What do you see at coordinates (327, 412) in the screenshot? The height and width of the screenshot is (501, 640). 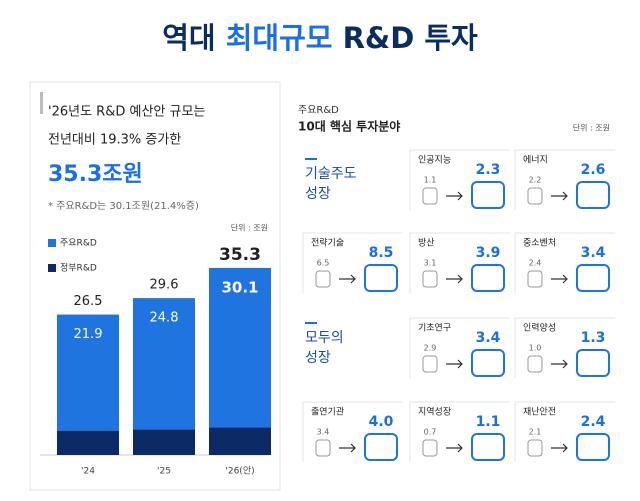 I see `item-name: 출연기관` at bounding box center [327, 412].